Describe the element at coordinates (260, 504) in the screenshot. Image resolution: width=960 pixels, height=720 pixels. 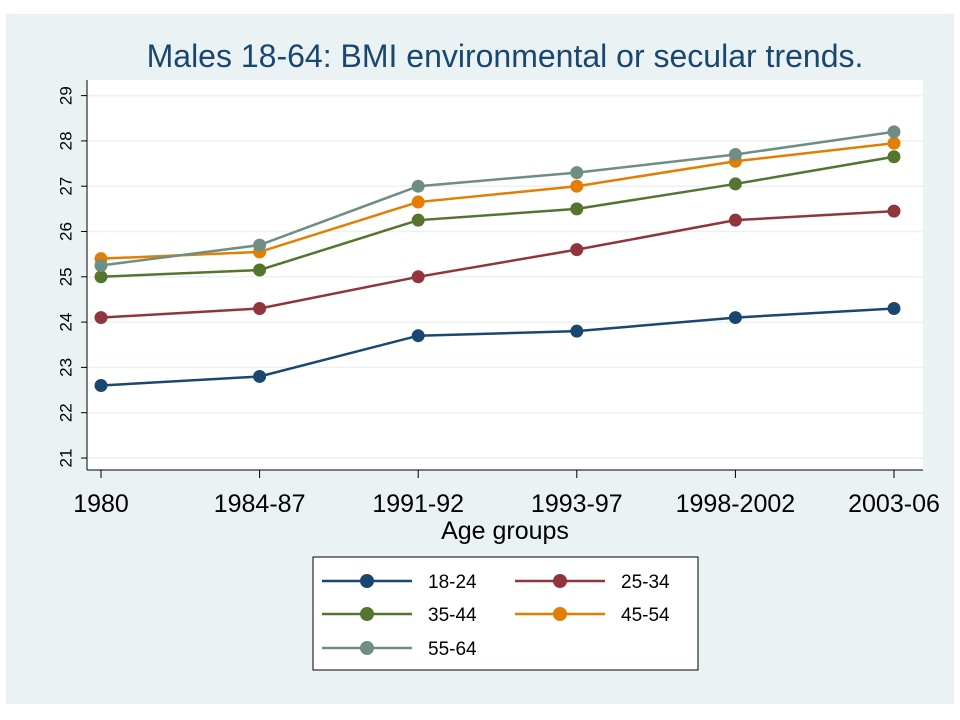
I see `x-tick-label: 1984-87` at that location.